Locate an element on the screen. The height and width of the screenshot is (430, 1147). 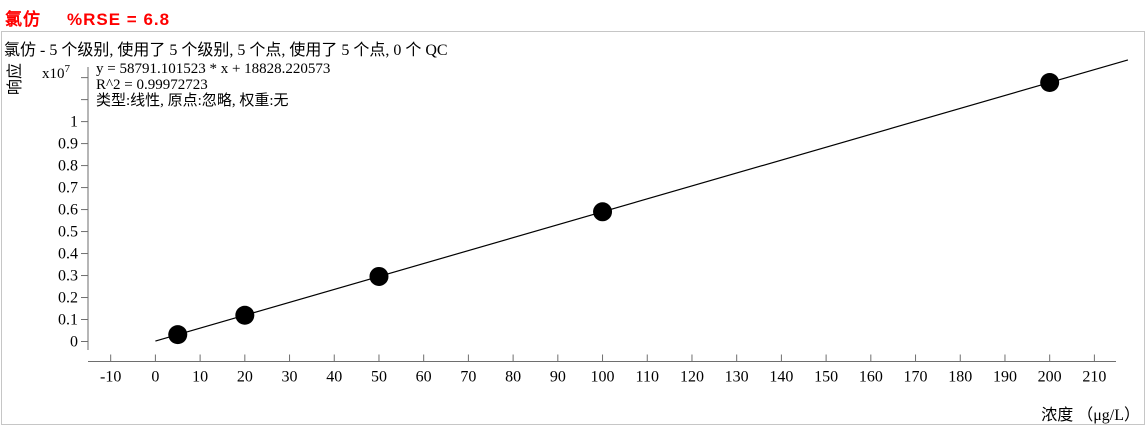
y-tick-label: 0.3 is located at coordinates (68, 276).